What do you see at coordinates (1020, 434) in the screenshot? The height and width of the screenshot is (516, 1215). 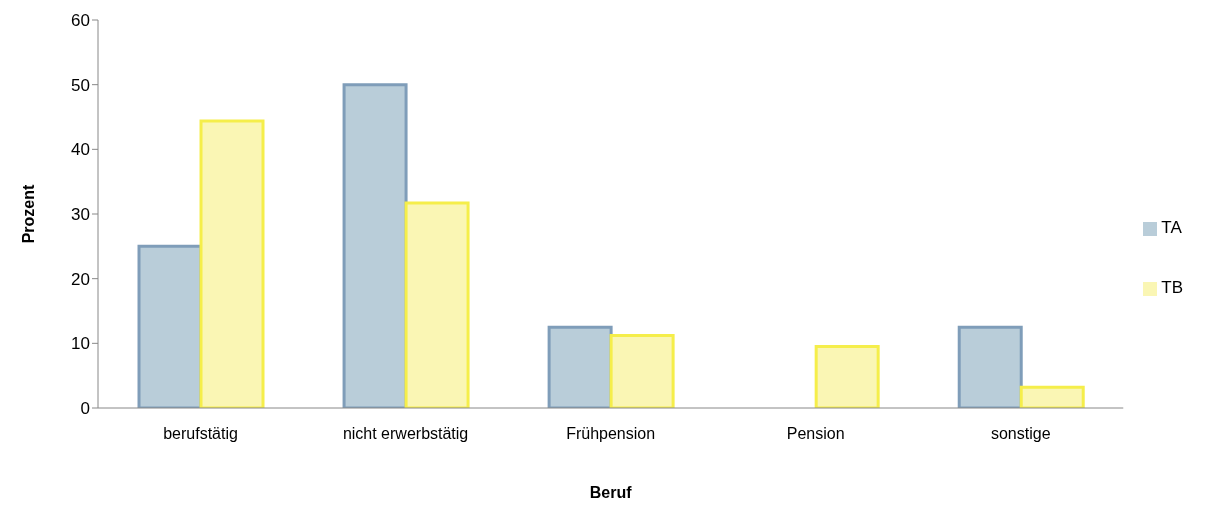 I see `x-tick-label: sonstige` at bounding box center [1020, 434].